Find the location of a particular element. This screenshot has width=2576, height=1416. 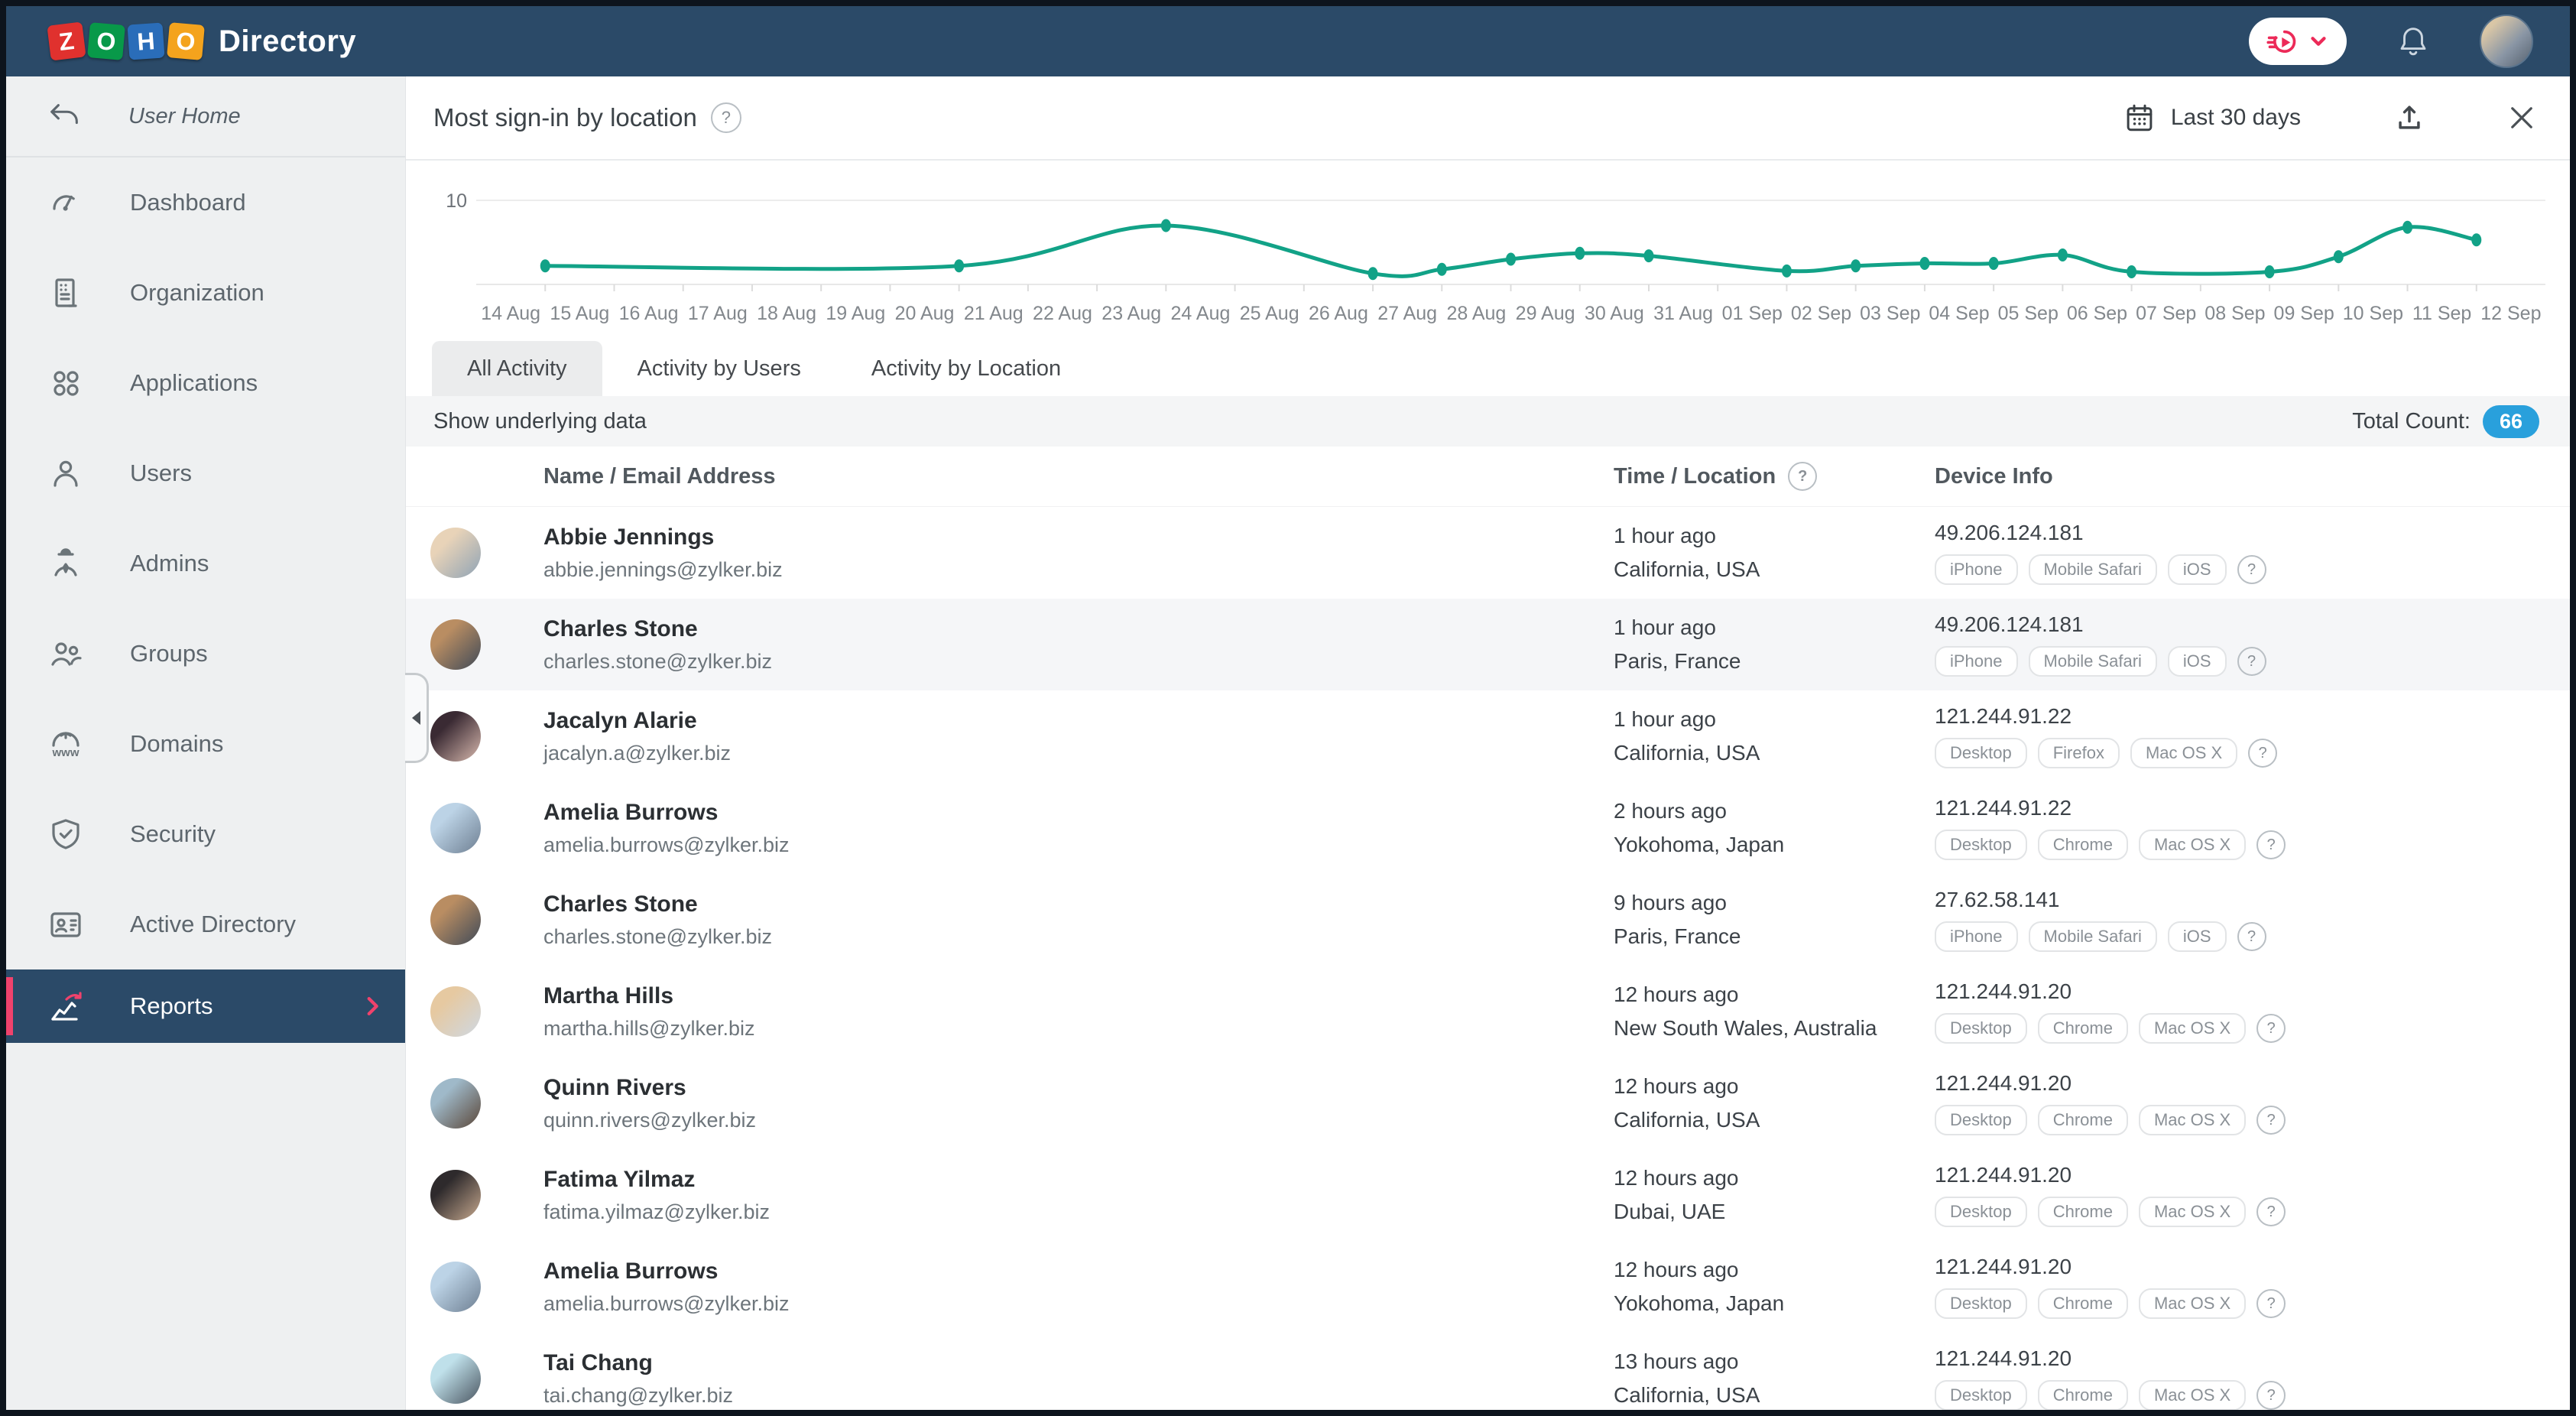

show-underlying-data-link: Show underlying data is located at coordinates (540, 421).